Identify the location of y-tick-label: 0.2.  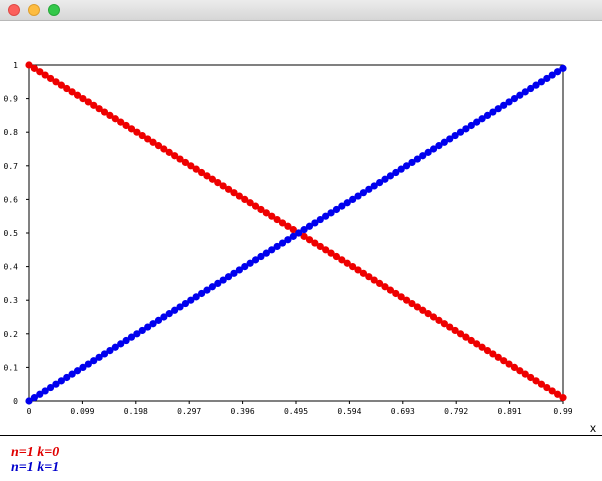
(11, 334).